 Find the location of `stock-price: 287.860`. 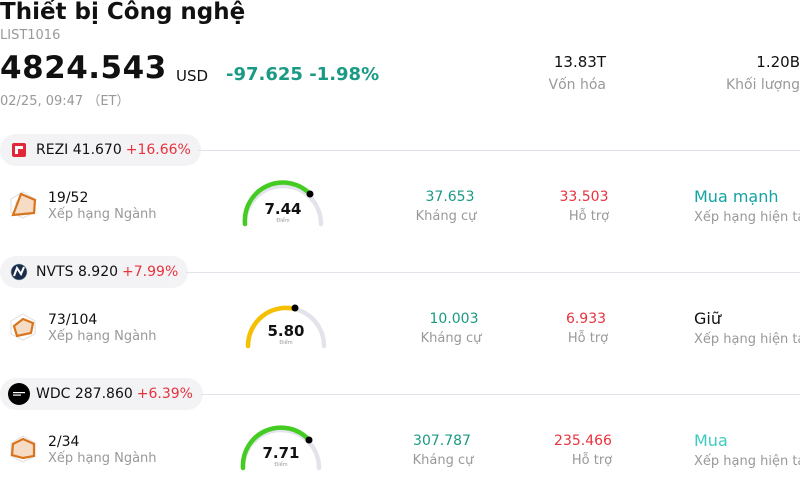

stock-price: 287.860 is located at coordinates (103, 394).